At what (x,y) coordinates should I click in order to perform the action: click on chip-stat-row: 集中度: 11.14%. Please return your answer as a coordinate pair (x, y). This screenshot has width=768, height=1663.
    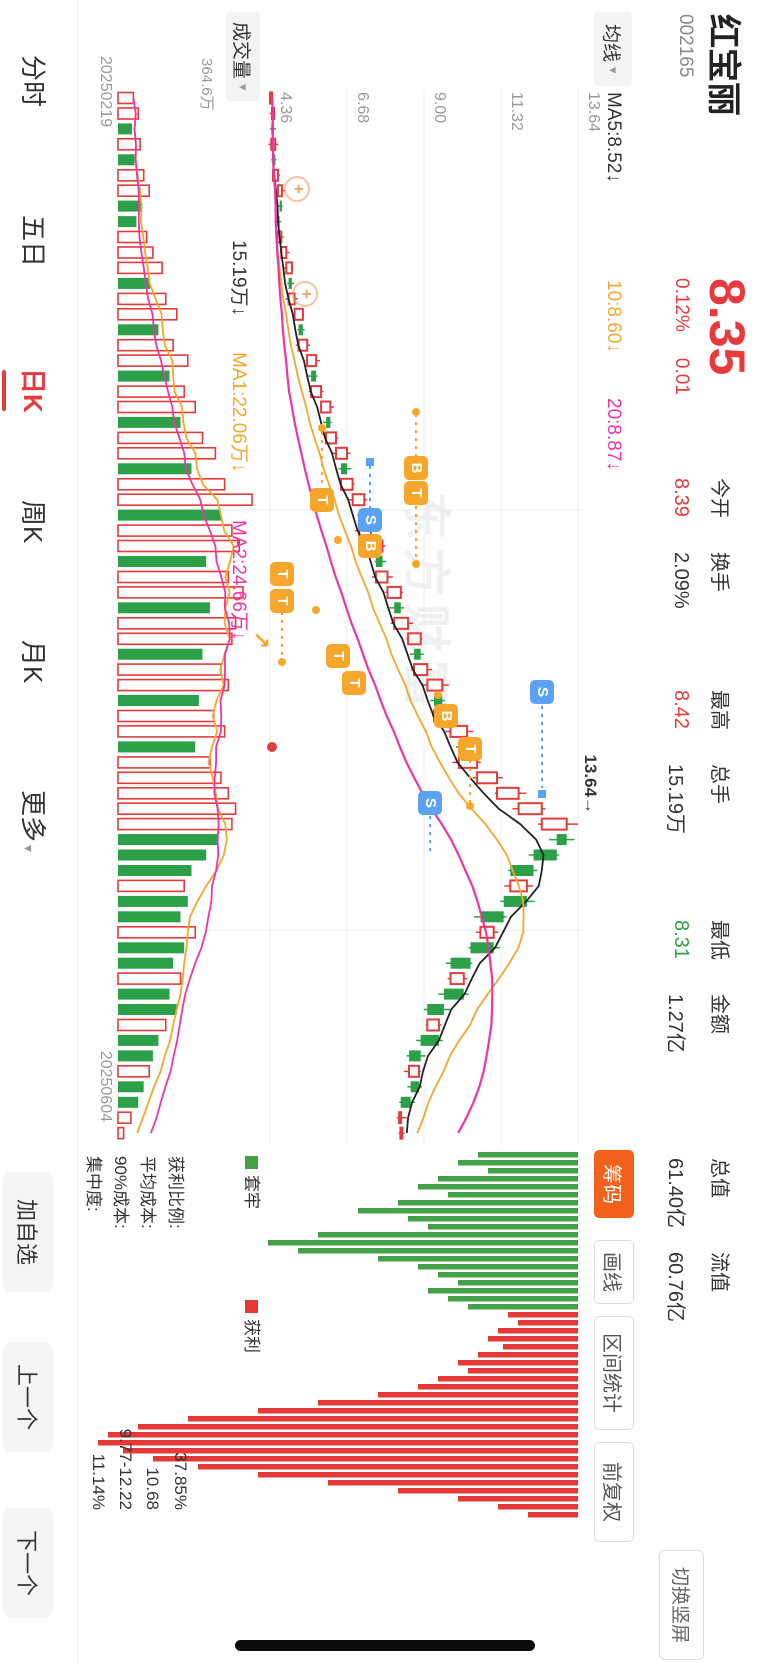
    Looking at the image, I should click on (95, 1333).